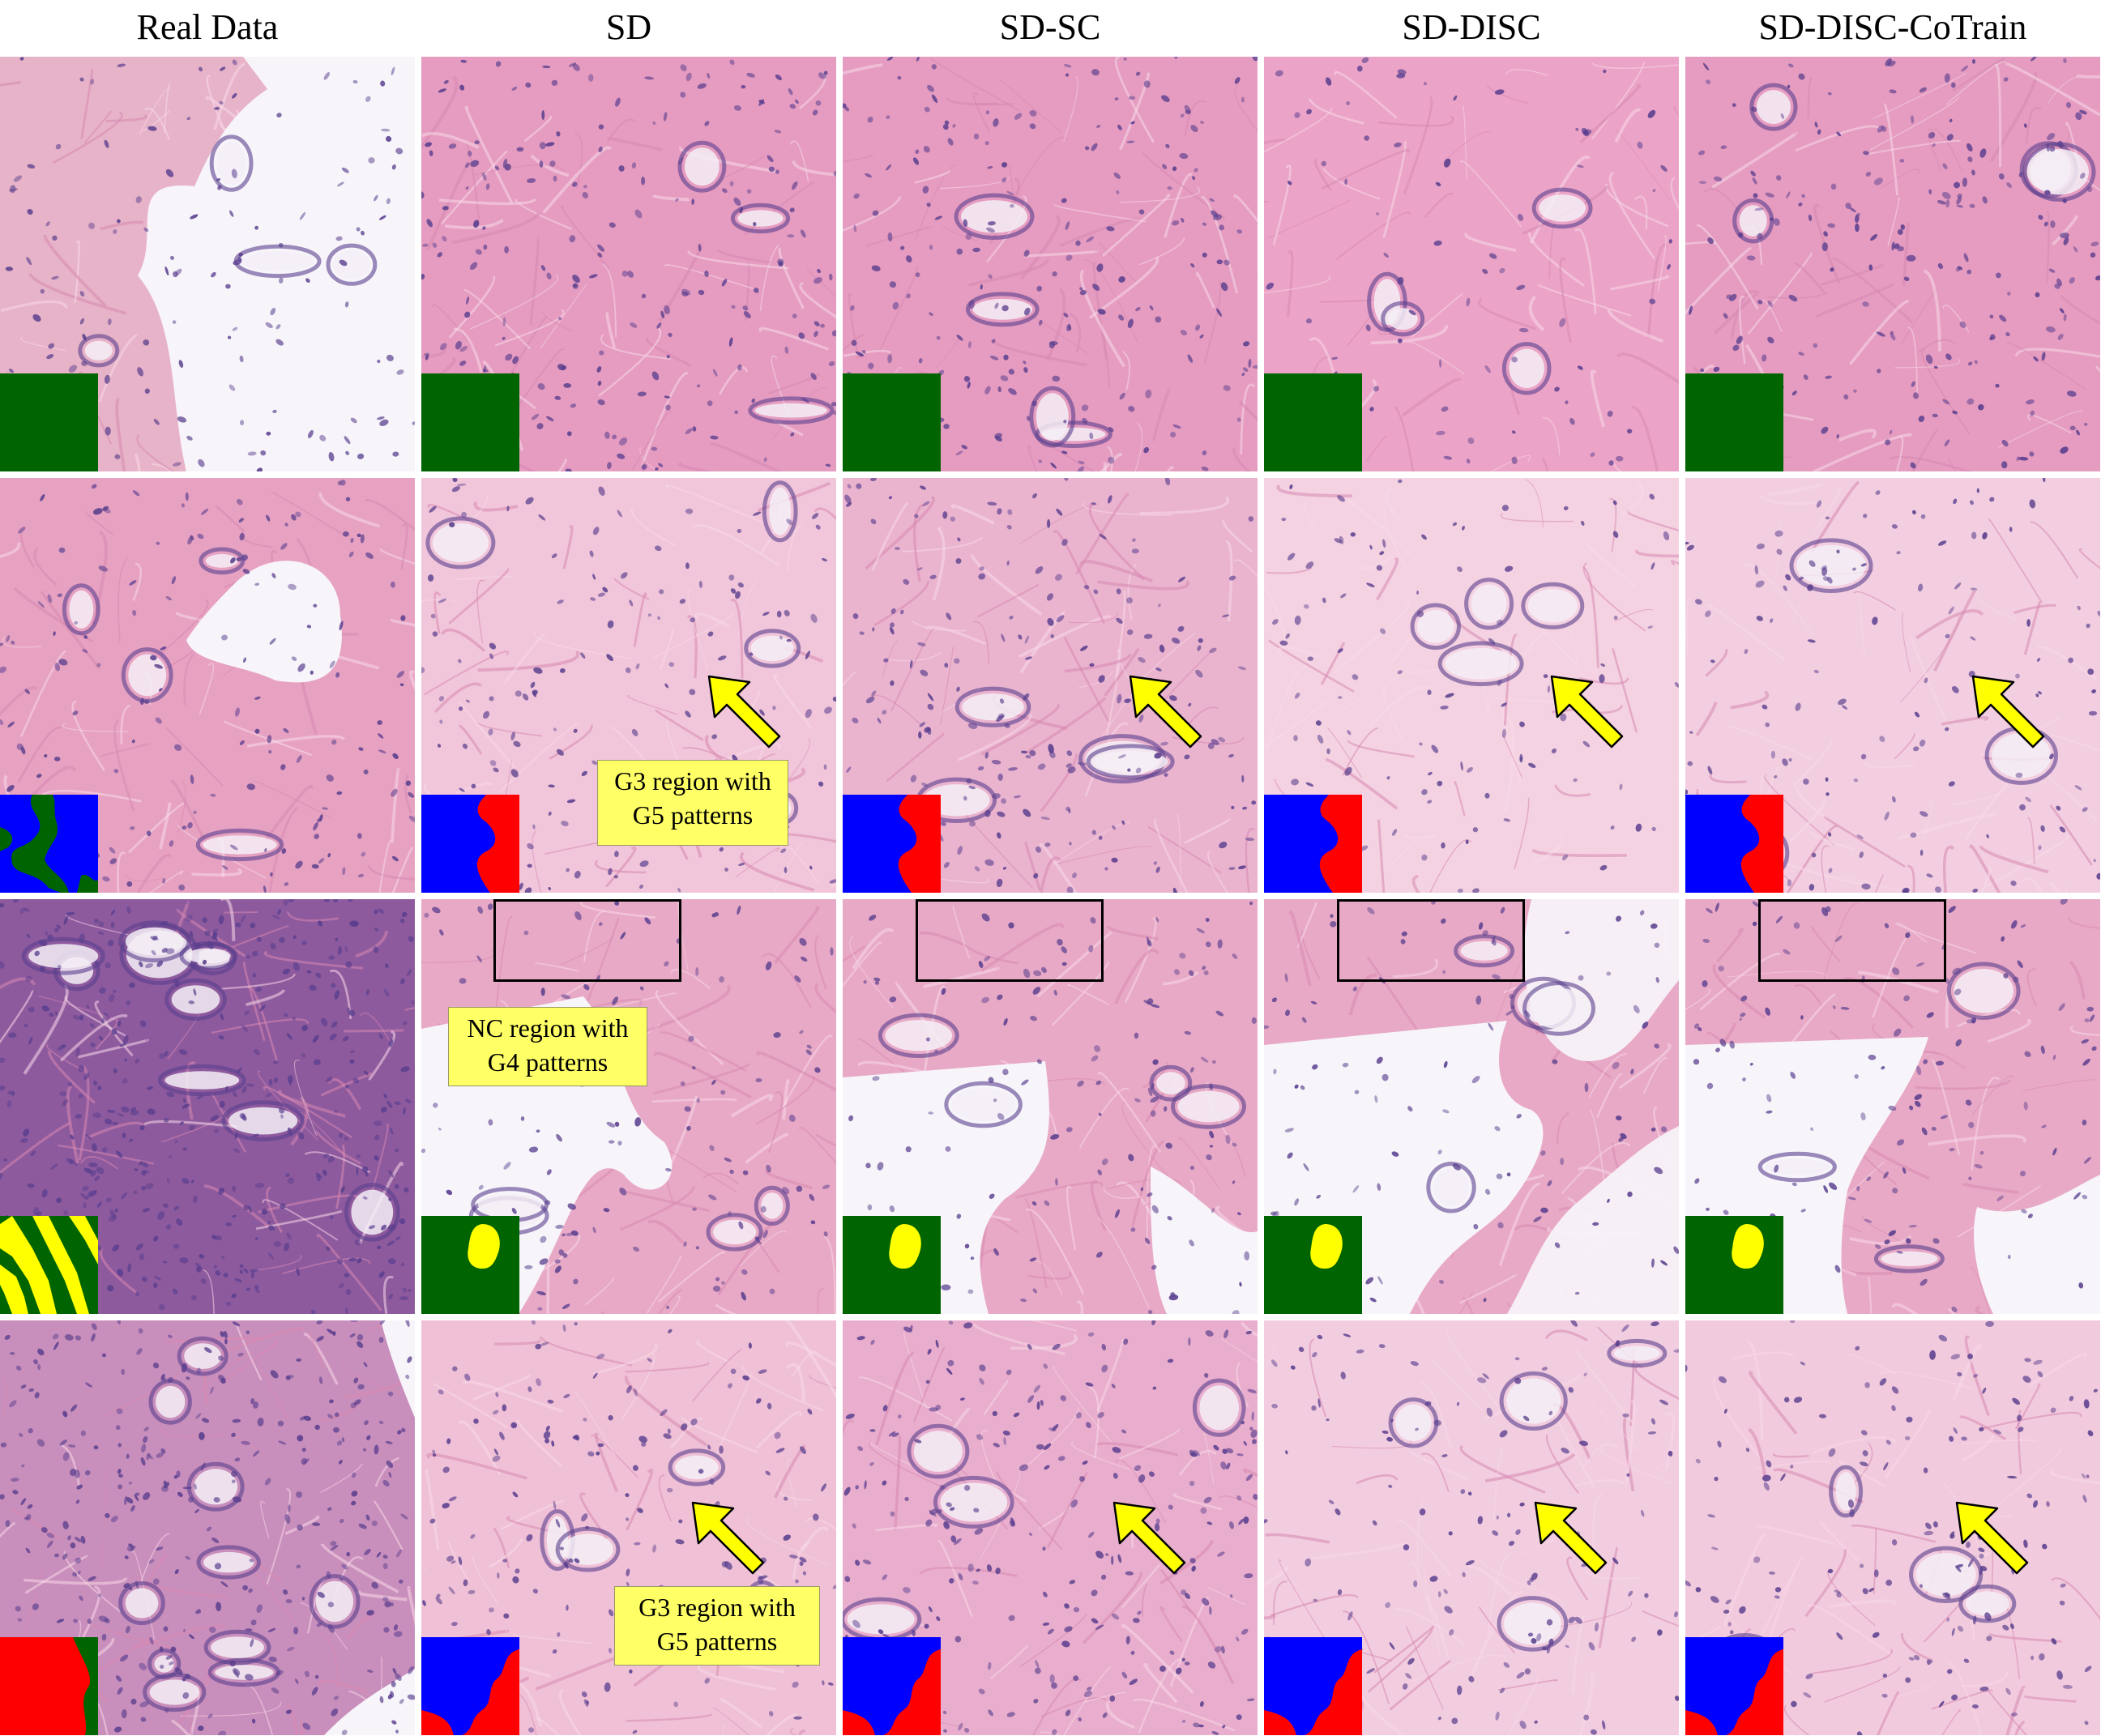  Describe the element at coordinates (1050, 1527) in the screenshot. I see `tile-row4-sd-sc` at that location.